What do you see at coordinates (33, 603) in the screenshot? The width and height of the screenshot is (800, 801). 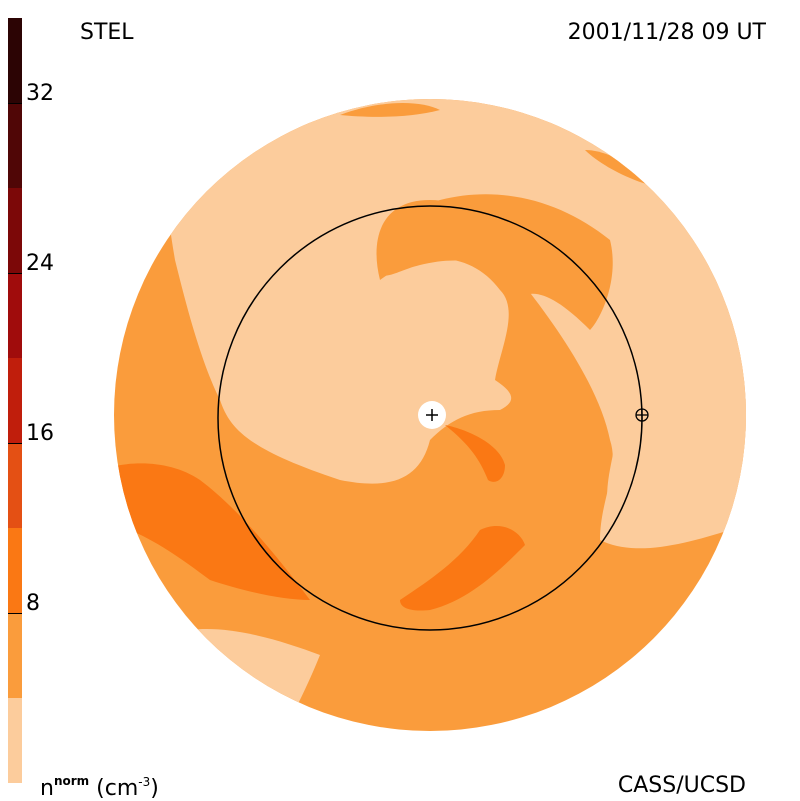 I see `colorbar-tick-label: 8` at bounding box center [33, 603].